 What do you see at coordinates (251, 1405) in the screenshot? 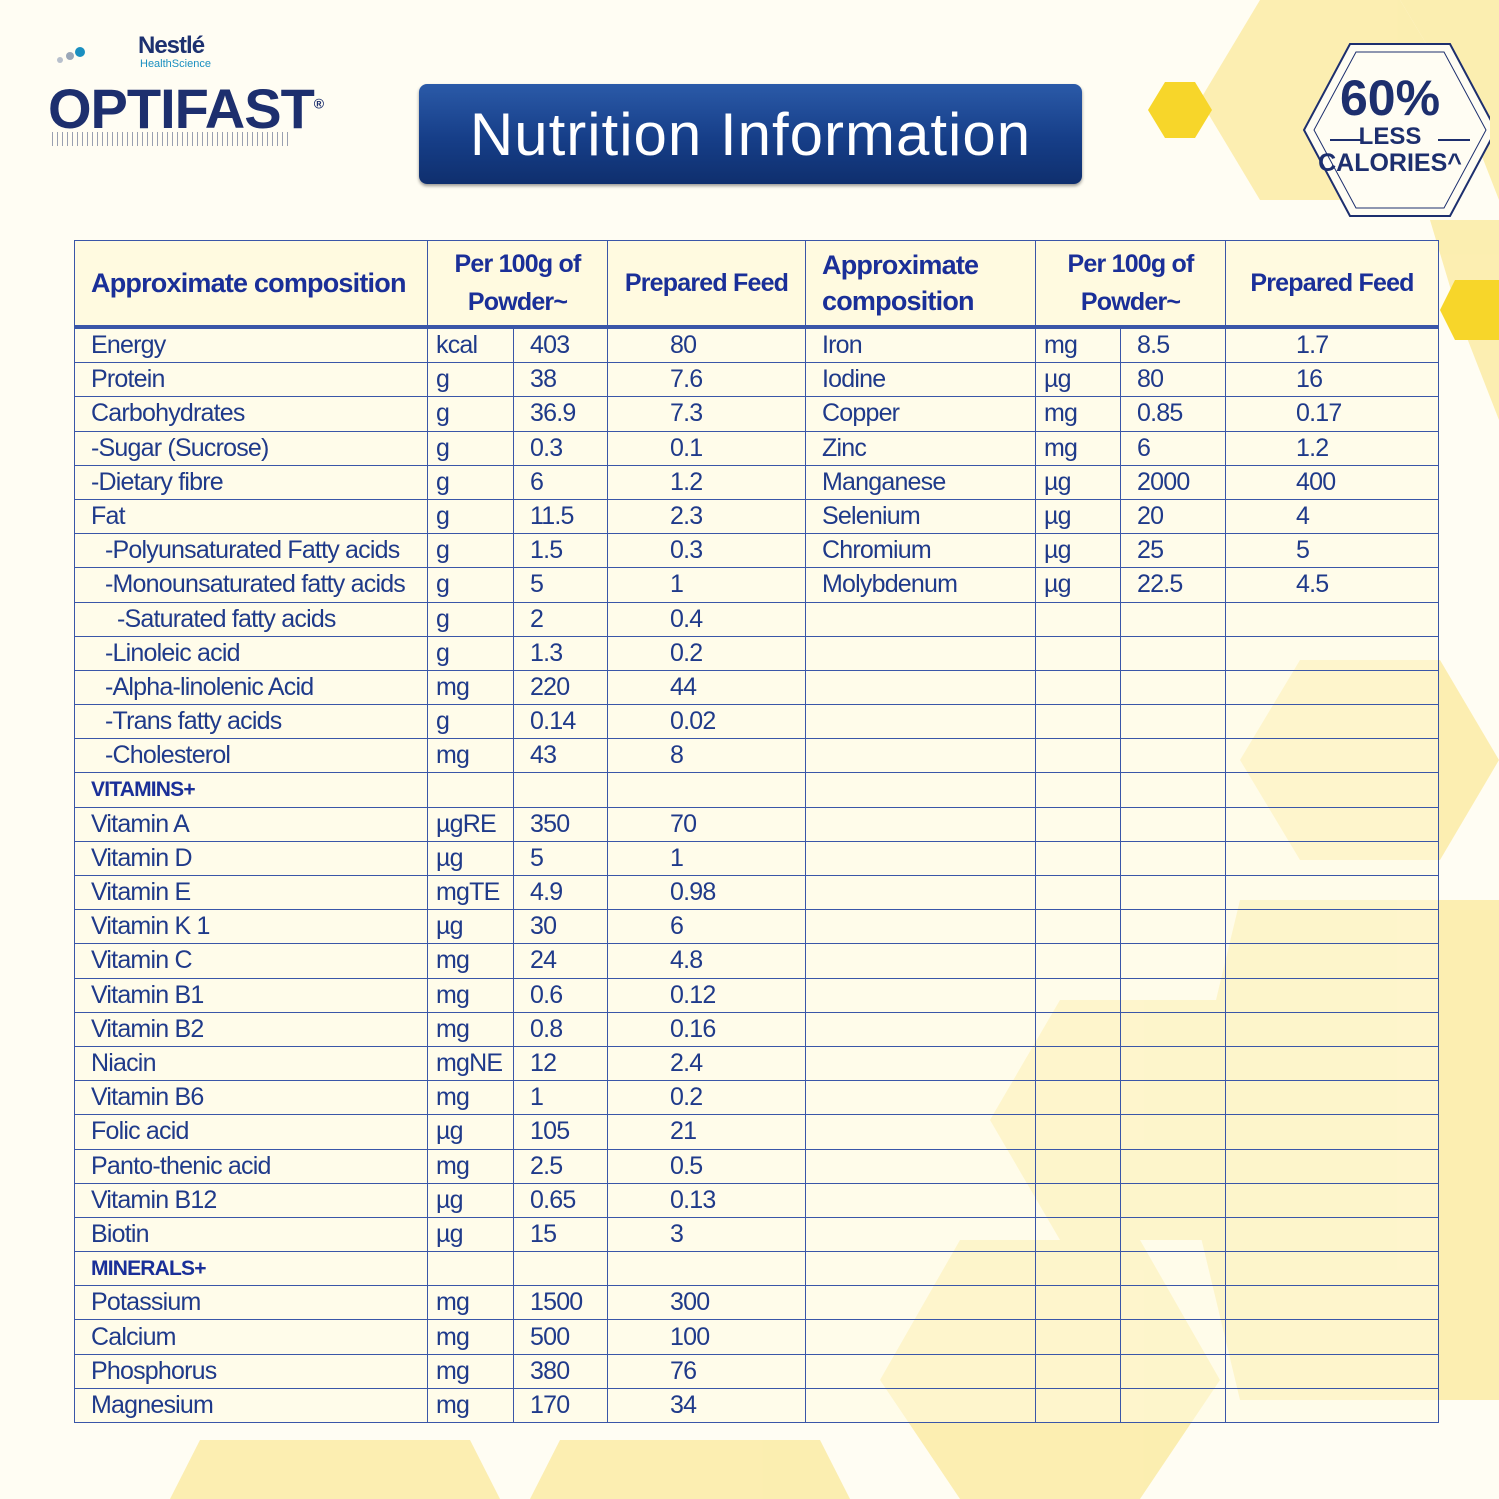
I see `nutrient-name: Magnesium` at bounding box center [251, 1405].